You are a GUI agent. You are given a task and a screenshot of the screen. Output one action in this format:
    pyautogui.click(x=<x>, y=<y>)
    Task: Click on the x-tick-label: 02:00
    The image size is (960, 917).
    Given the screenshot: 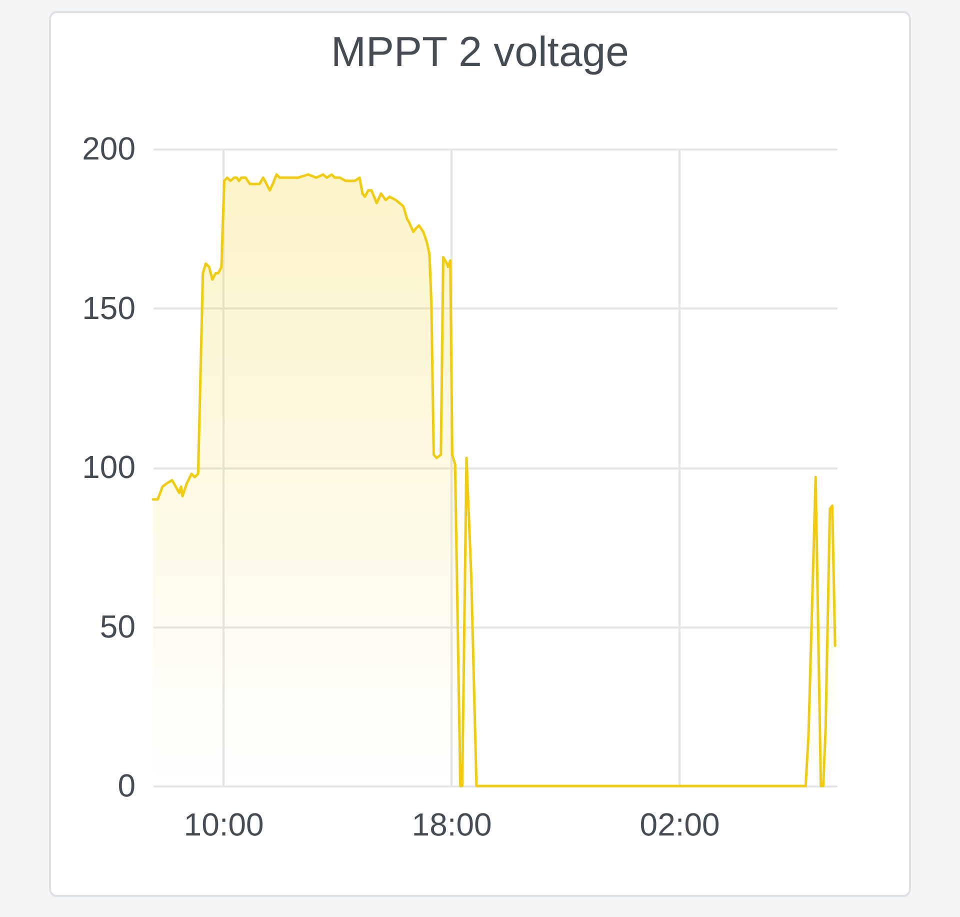 What is the action you would take?
    pyautogui.click(x=680, y=824)
    